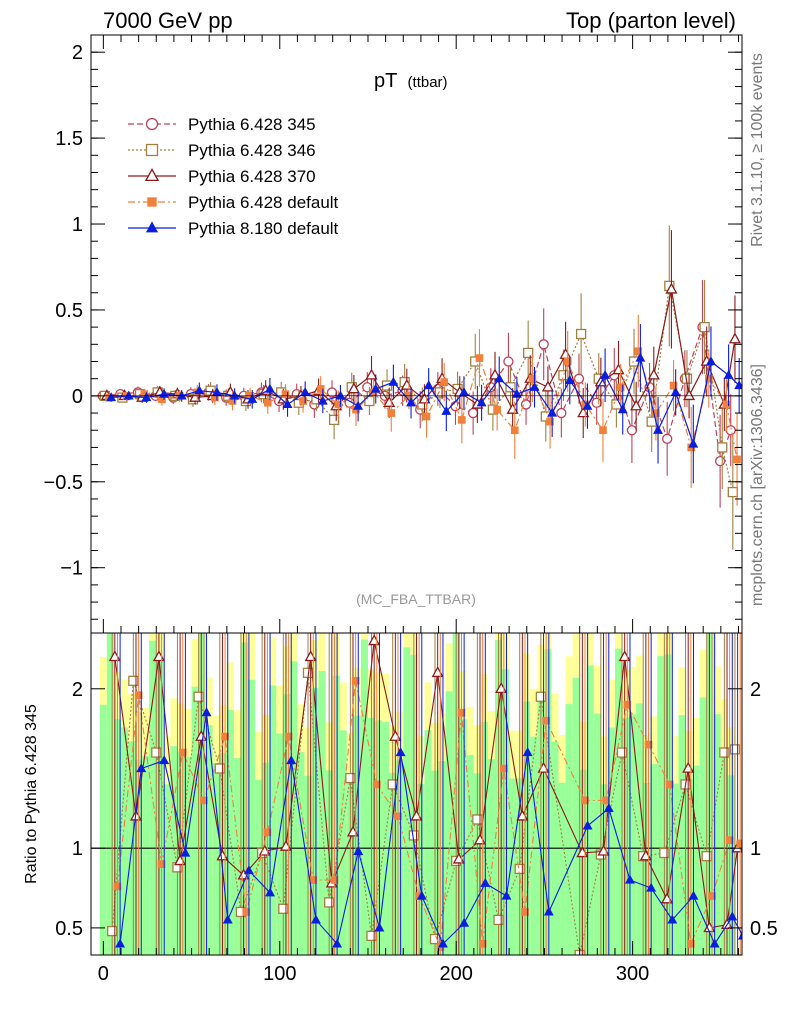 The width and height of the screenshot is (786, 1024). What do you see at coordinates (69, 929) in the screenshot?
I see `ratio-y-tick-label: 0.5` at bounding box center [69, 929].